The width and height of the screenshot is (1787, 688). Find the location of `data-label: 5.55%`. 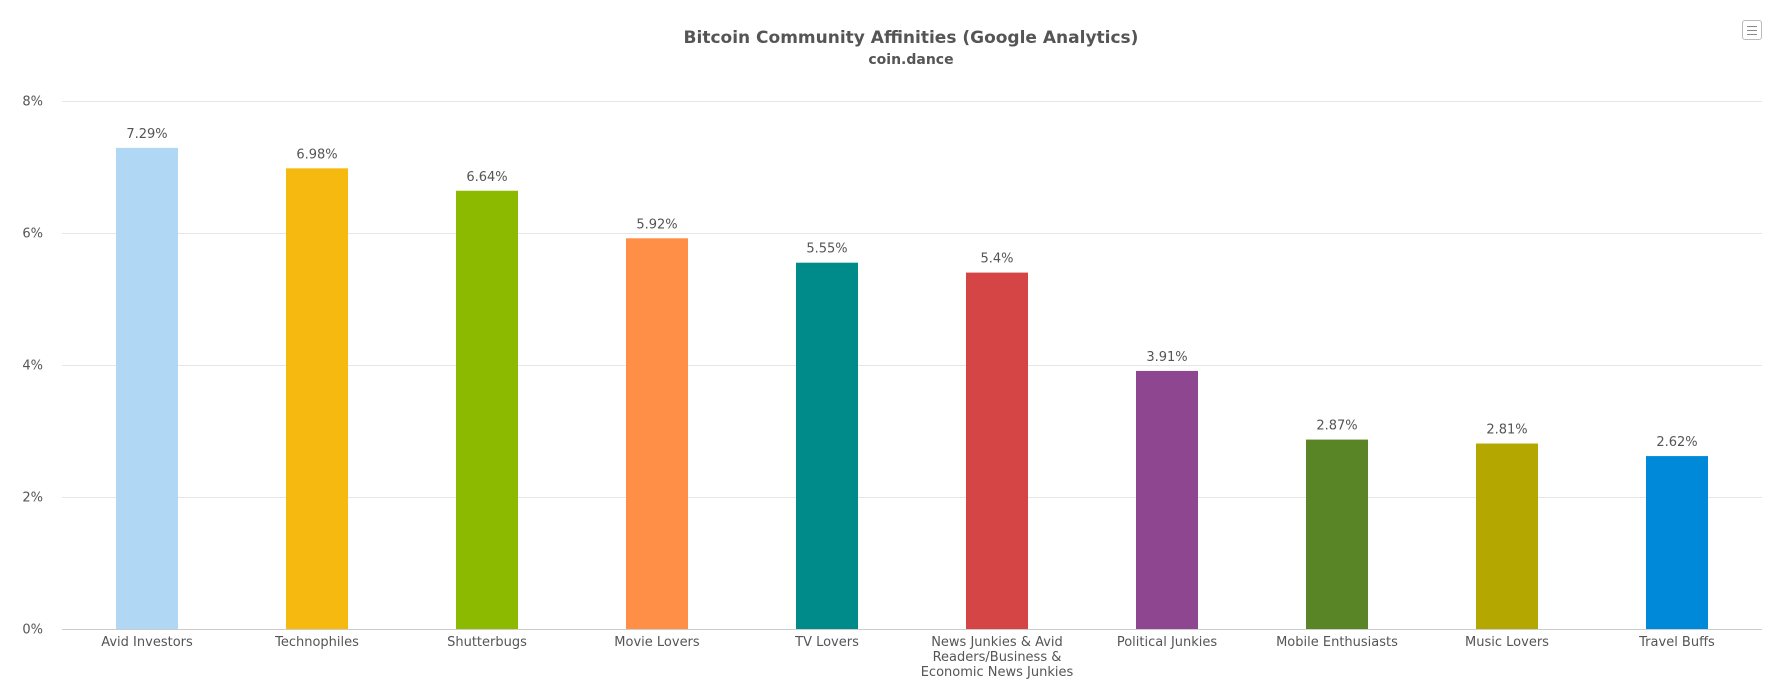

data-label: 5.55% is located at coordinates (826, 249).